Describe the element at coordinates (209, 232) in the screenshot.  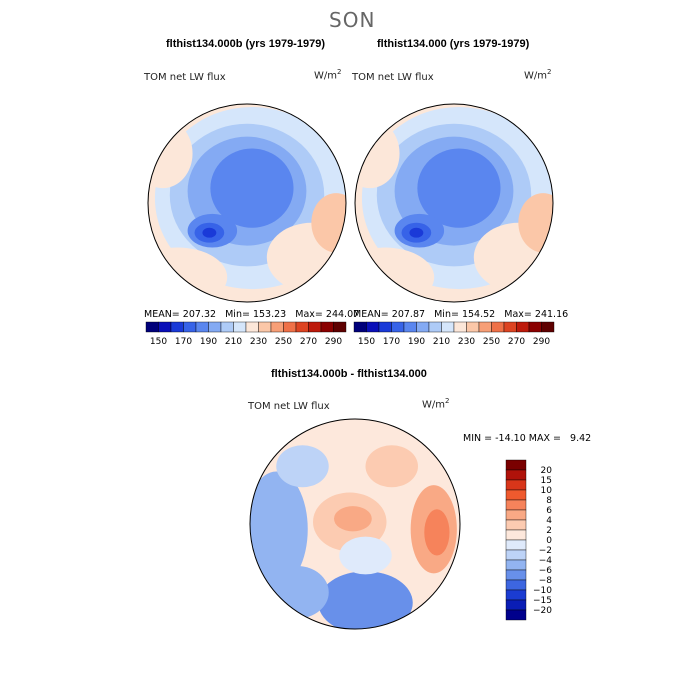
I see `field-greenland-core` at that location.